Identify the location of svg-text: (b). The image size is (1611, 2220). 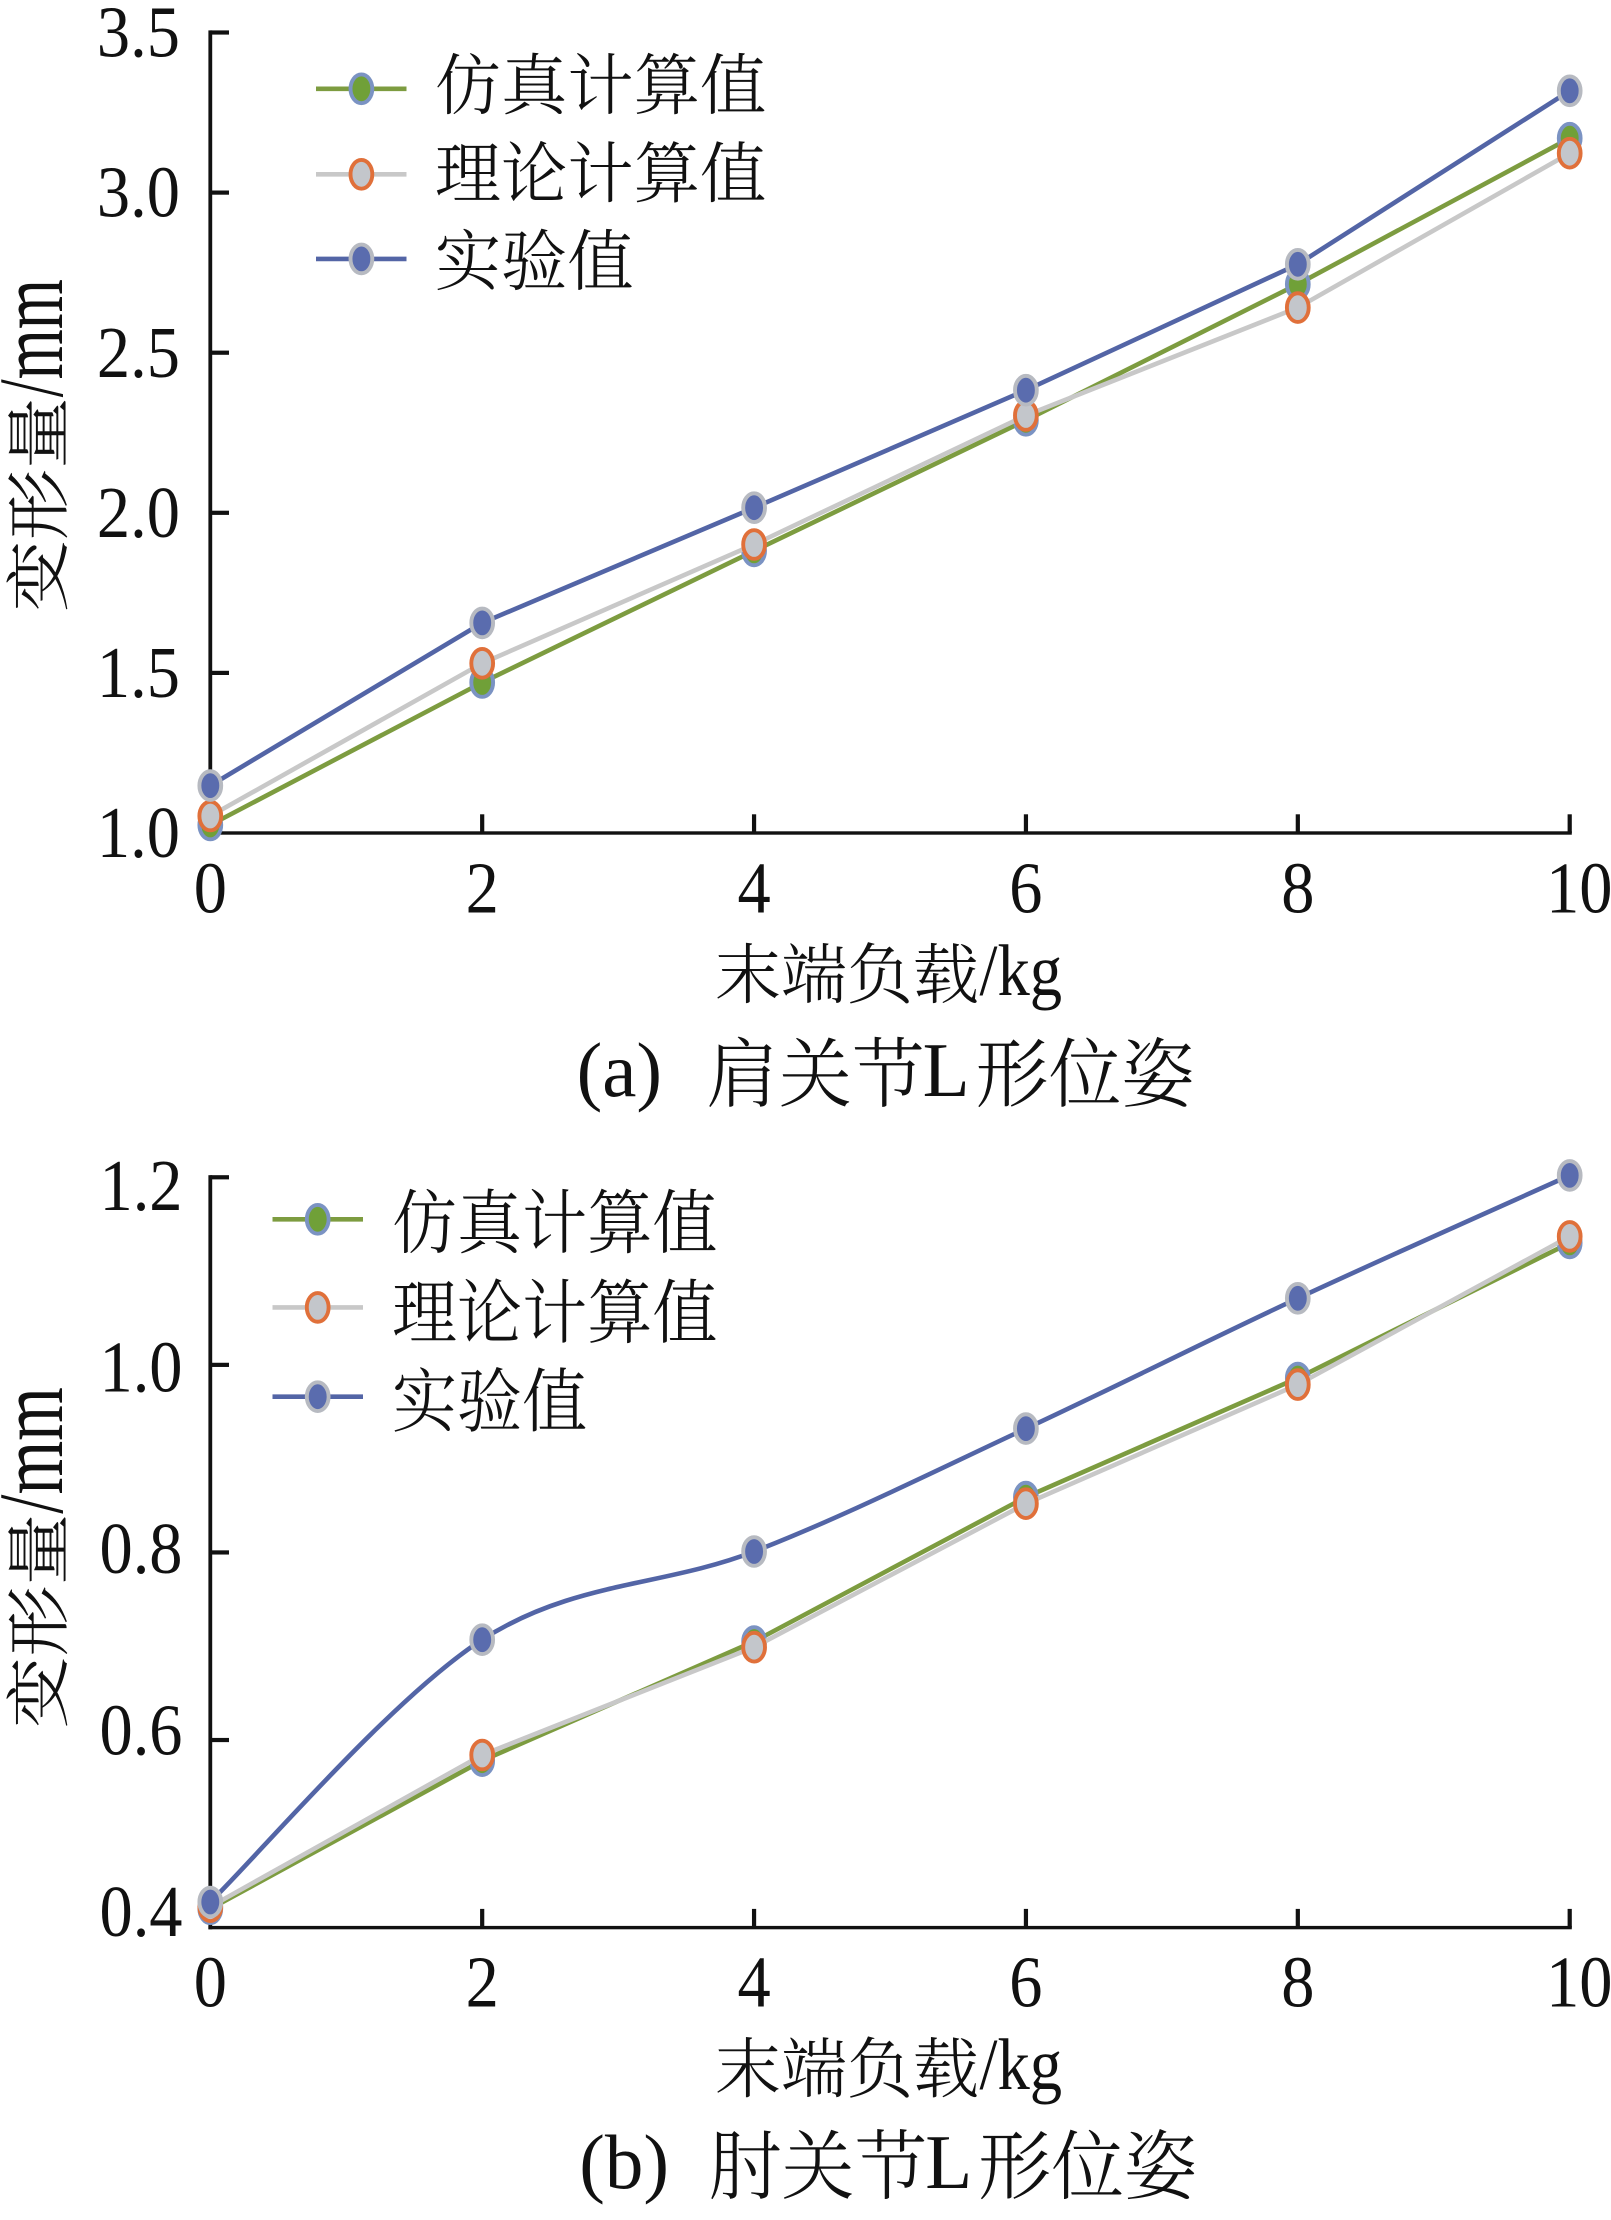
(624, 2162).